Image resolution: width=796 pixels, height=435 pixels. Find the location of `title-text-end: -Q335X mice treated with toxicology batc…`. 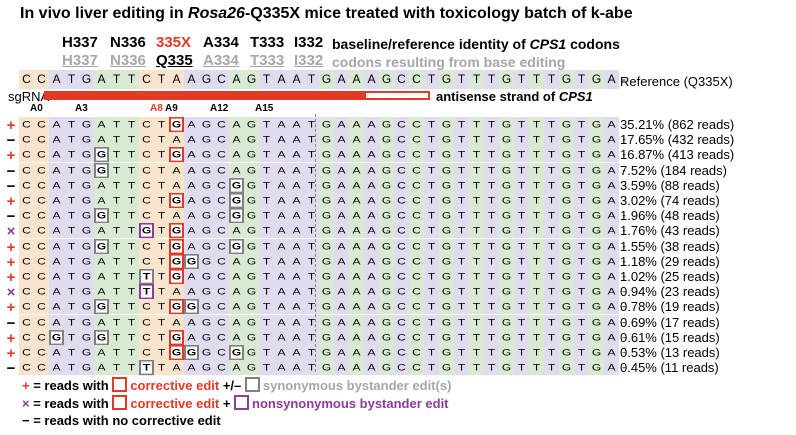

title-text-end: -Q335X mice treated with toxicology batc… is located at coordinates (438, 13).